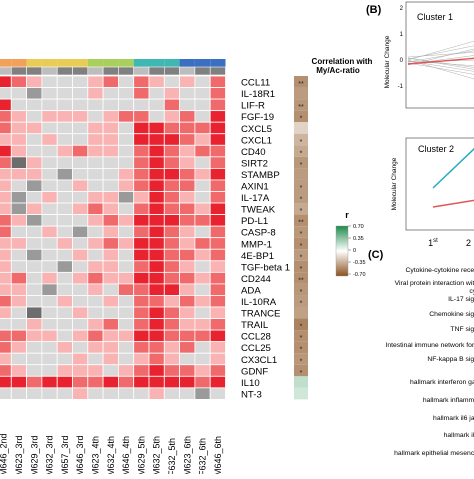 The height and width of the screenshot is (479, 474). What do you see at coordinates (19, 63) in the screenshot?
I see `group-color-cell` at bounding box center [19, 63].